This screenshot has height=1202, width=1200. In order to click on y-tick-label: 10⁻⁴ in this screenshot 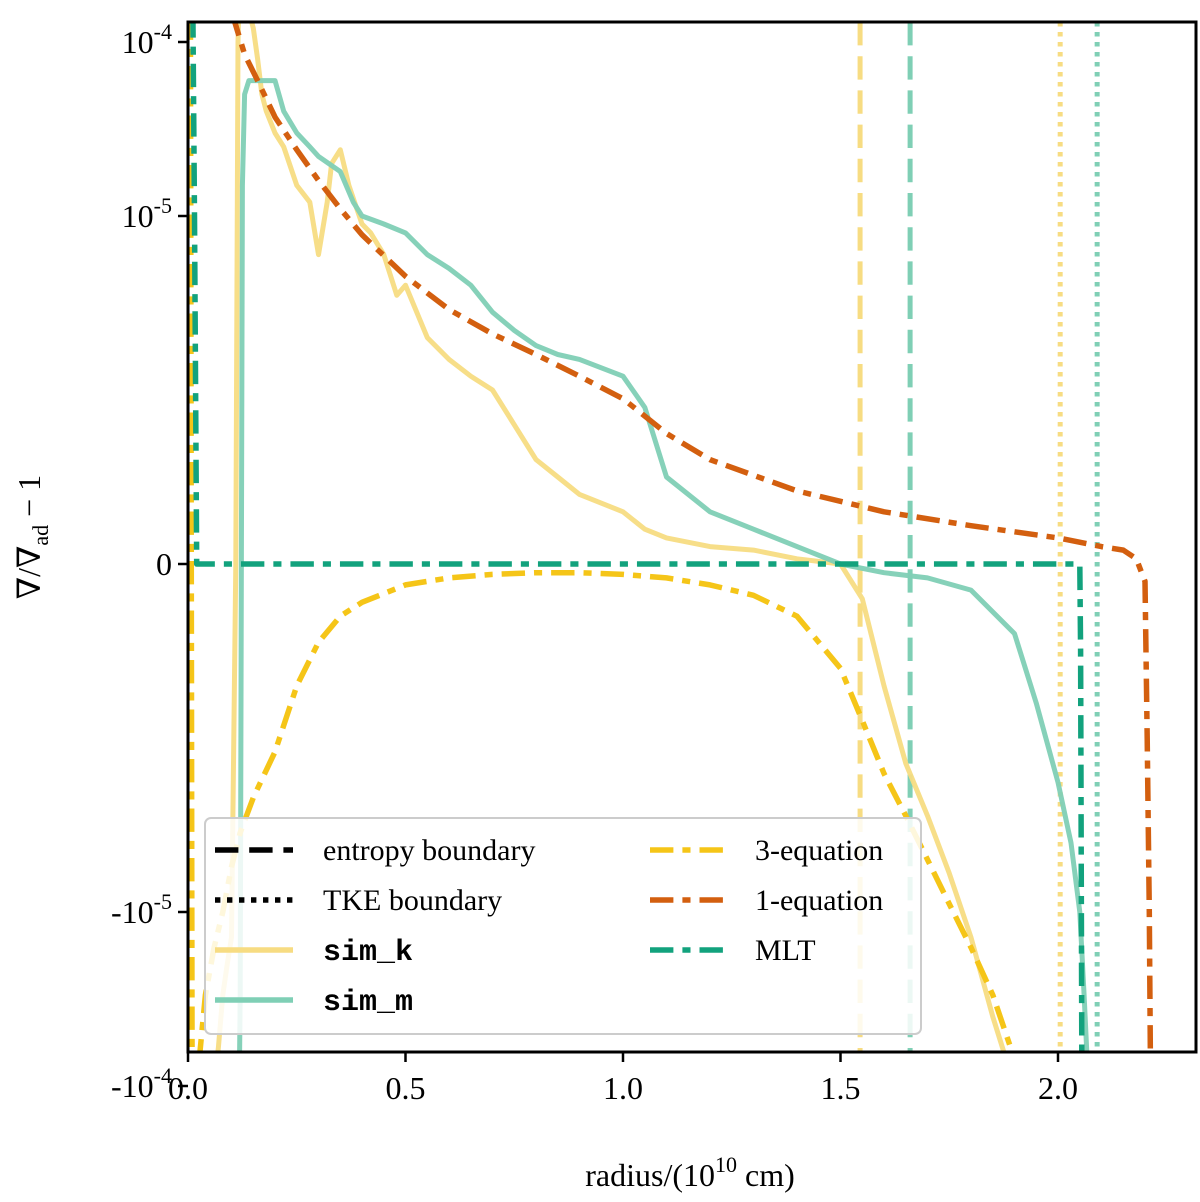, I will do `click(147, 39)`.